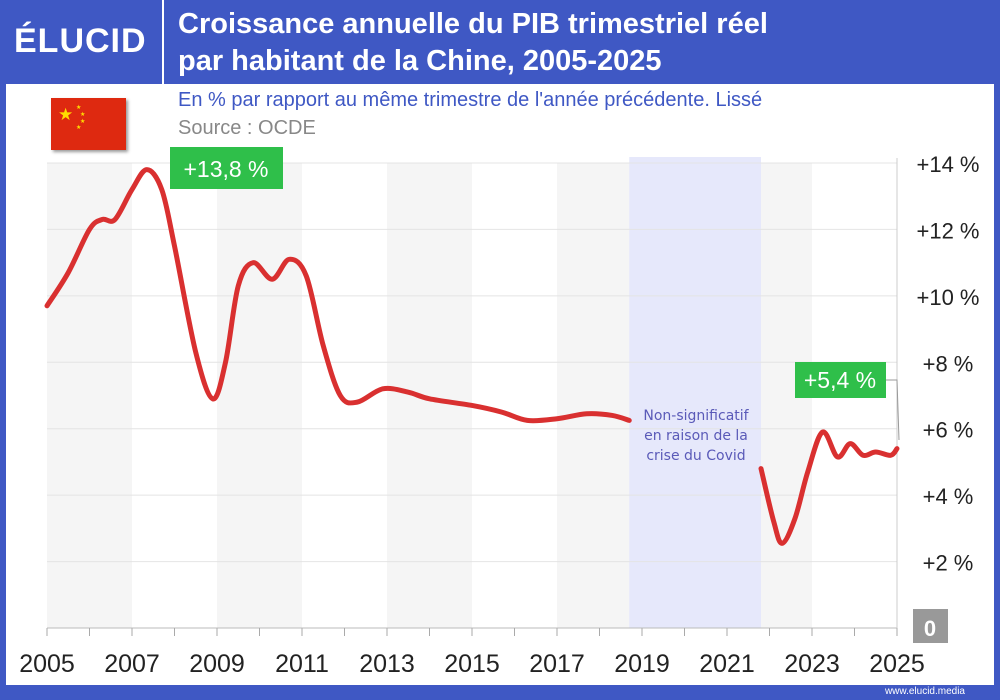  I want to click on elucid-logo: ÉLUCID, so click(80, 41).